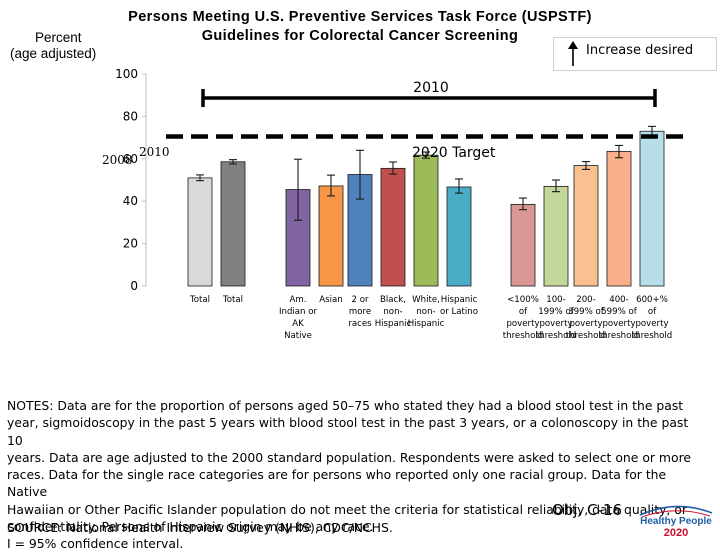 This screenshot has width=720, height=553. Describe the element at coordinates (454, 153) in the screenshot. I see `target-label: 2020 Target` at that location.